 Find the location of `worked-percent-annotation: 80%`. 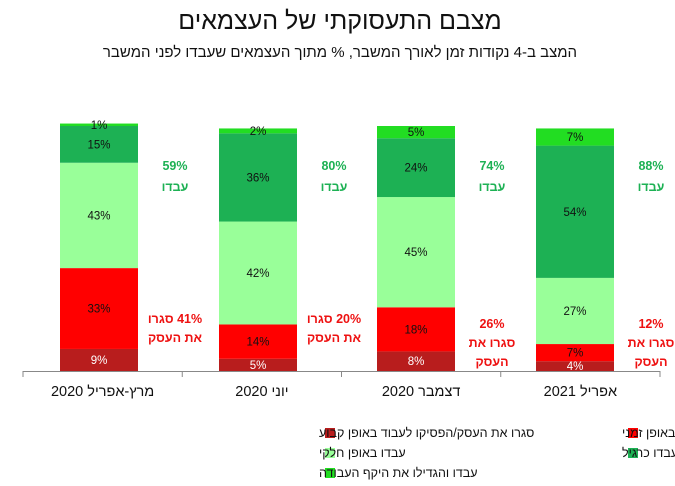

worked-percent-annotation: 80% is located at coordinates (333, 166).